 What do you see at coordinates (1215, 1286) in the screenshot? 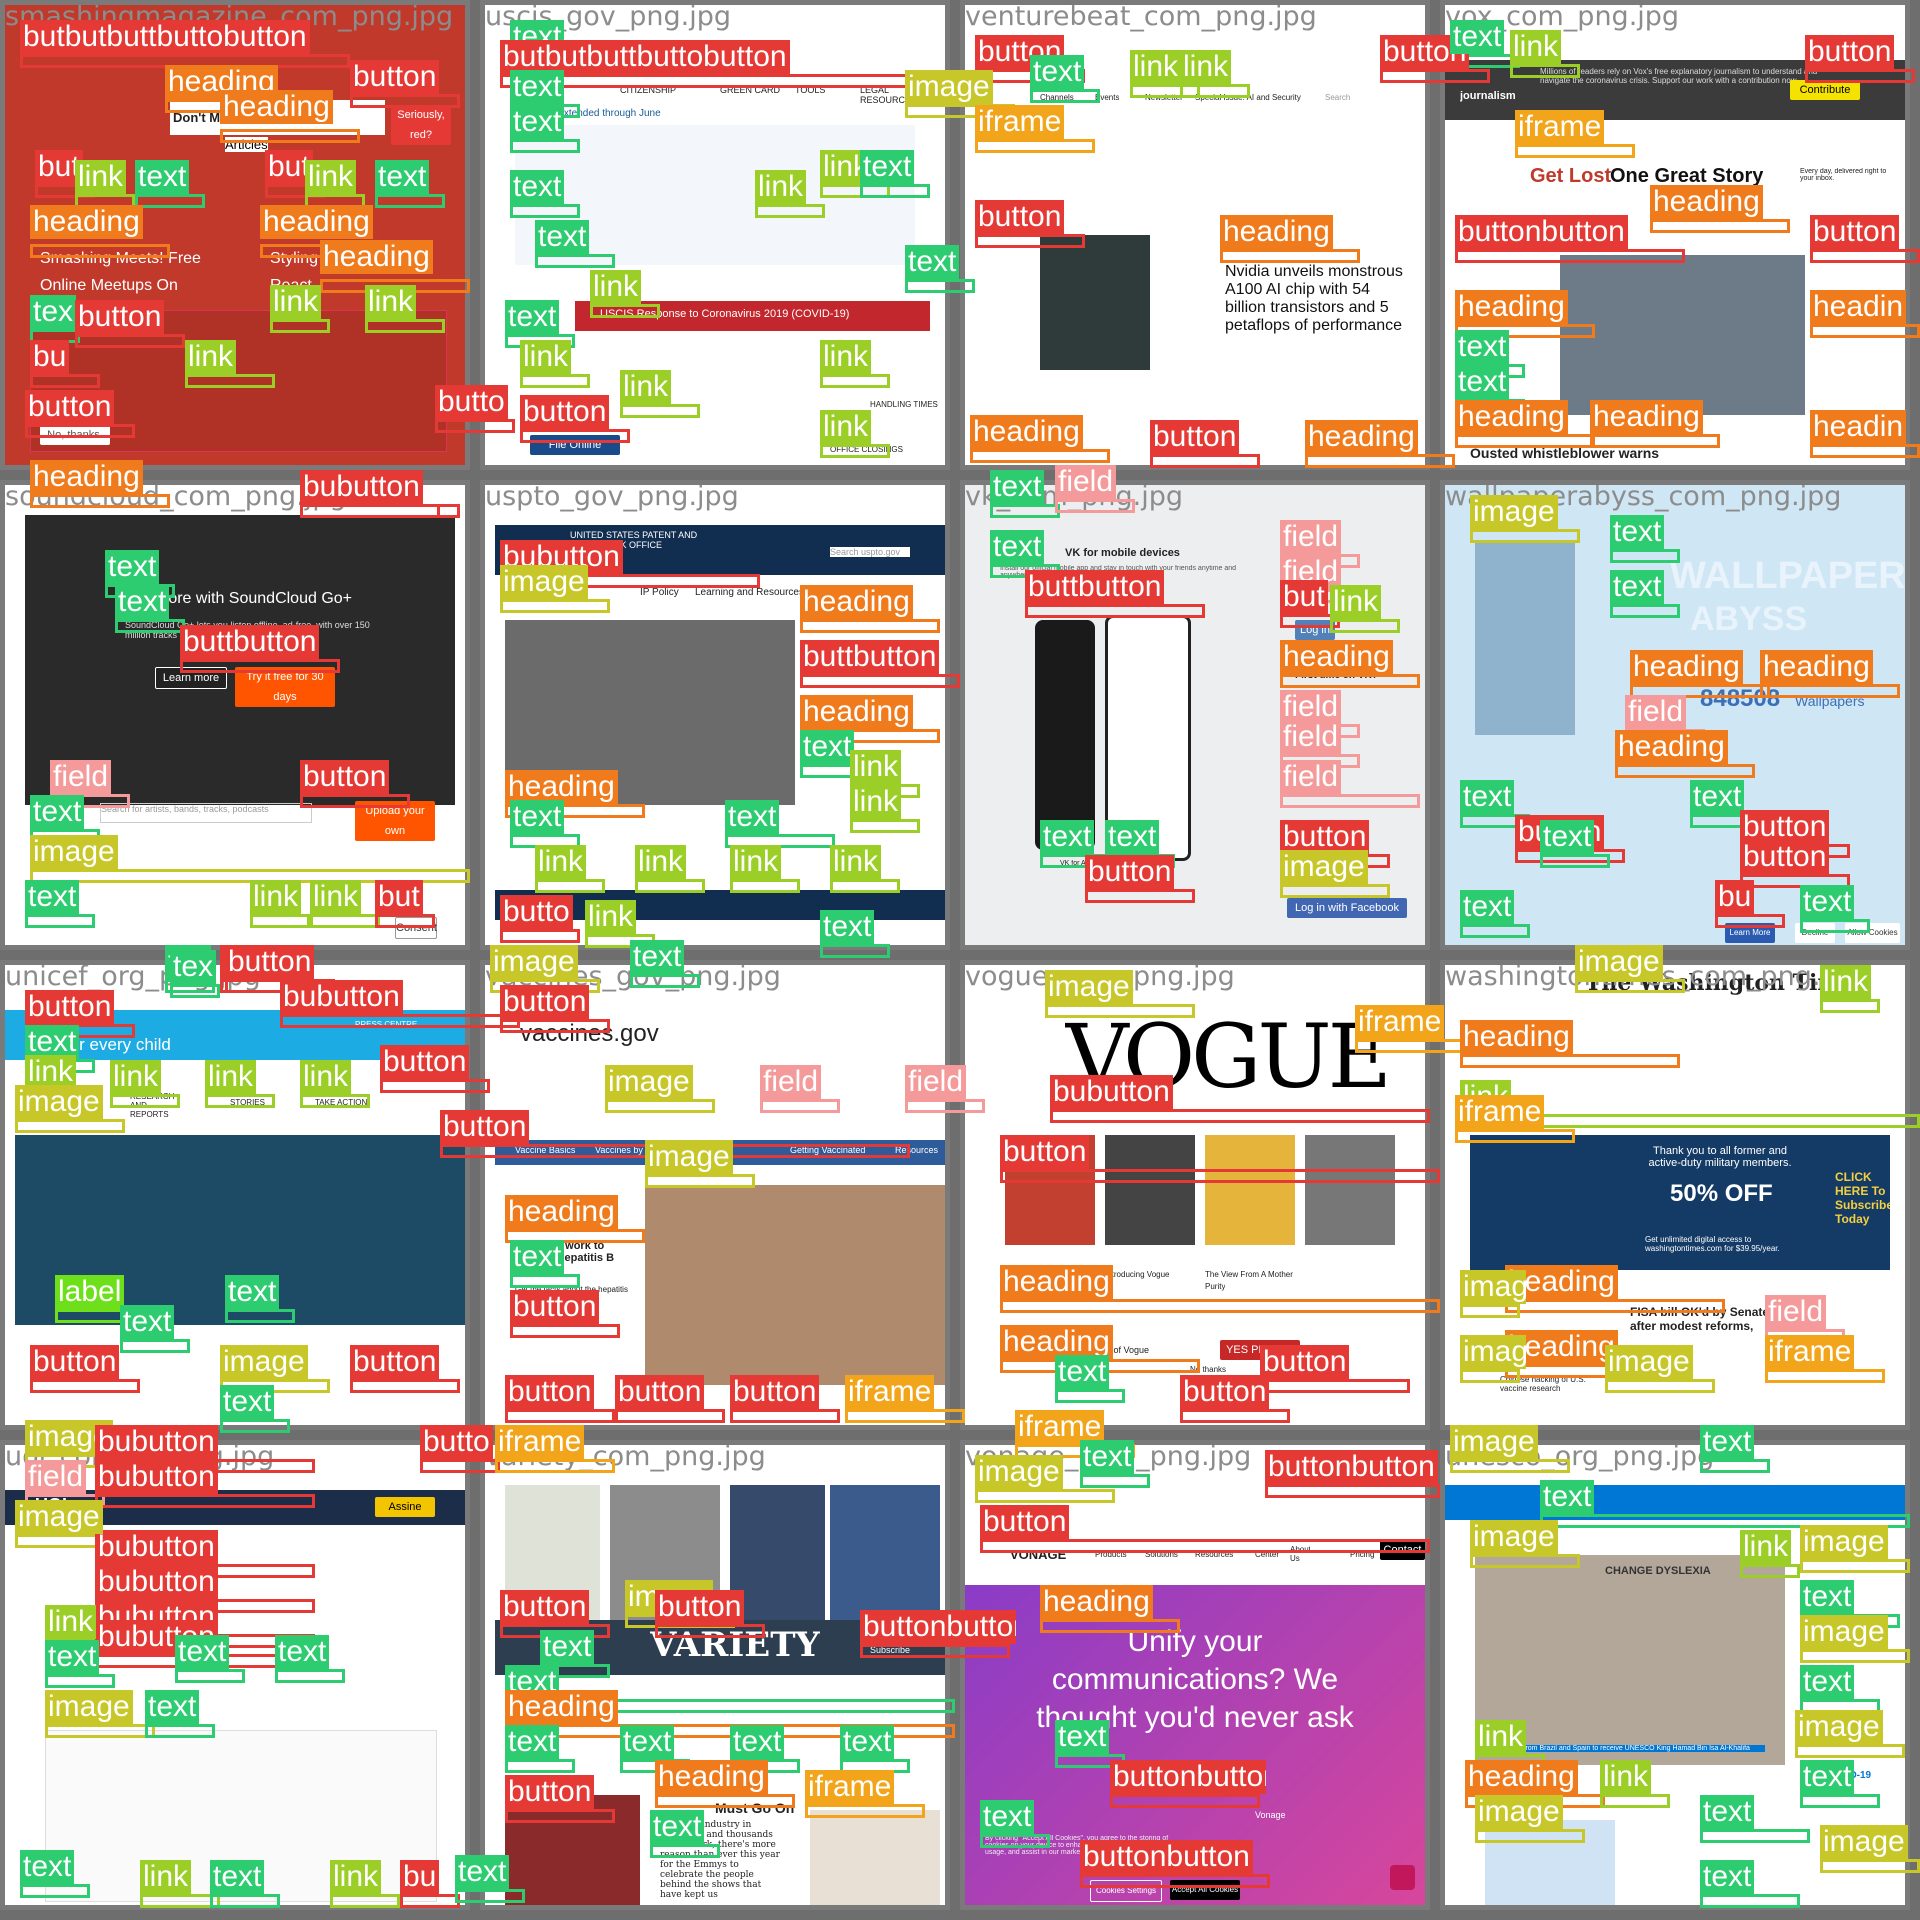
I see `story-title-4: Purity` at bounding box center [1215, 1286].